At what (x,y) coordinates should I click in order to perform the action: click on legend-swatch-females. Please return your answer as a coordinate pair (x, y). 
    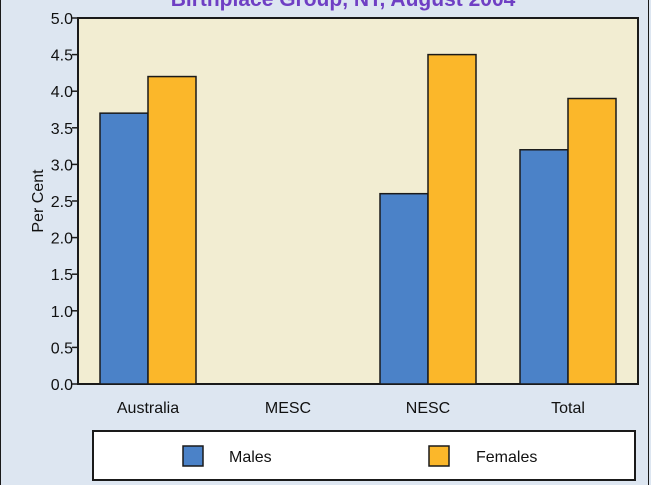
    Looking at the image, I should click on (439, 456).